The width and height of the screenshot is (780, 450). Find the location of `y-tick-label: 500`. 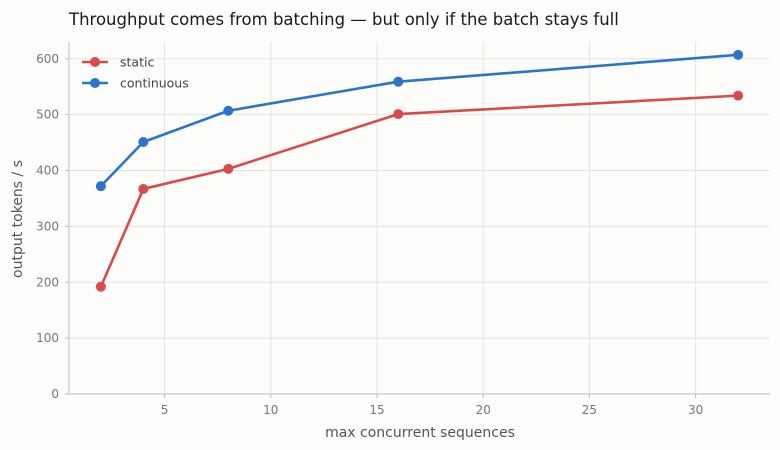

y-tick-label: 500 is located at coordinates (47, 115).